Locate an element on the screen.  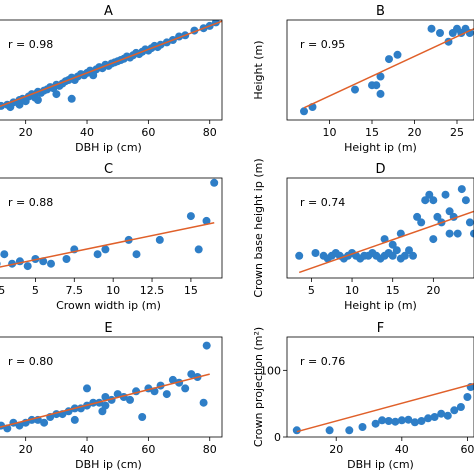
panel-e: E 20 40 60 80 DBH ip (cm) r = 0.80 is located at coordinates (111, 396).